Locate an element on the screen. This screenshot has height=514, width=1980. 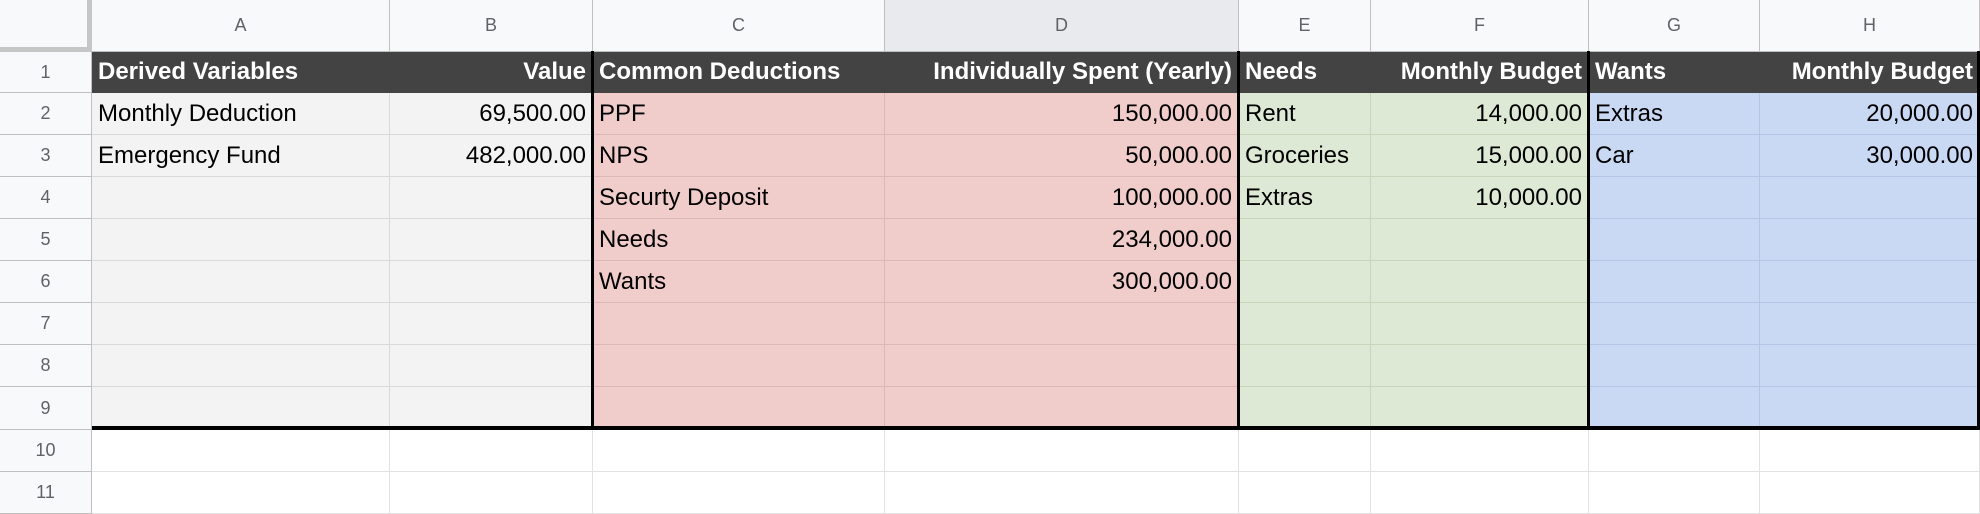
cell-c8 is located at coordinates (739, 366).